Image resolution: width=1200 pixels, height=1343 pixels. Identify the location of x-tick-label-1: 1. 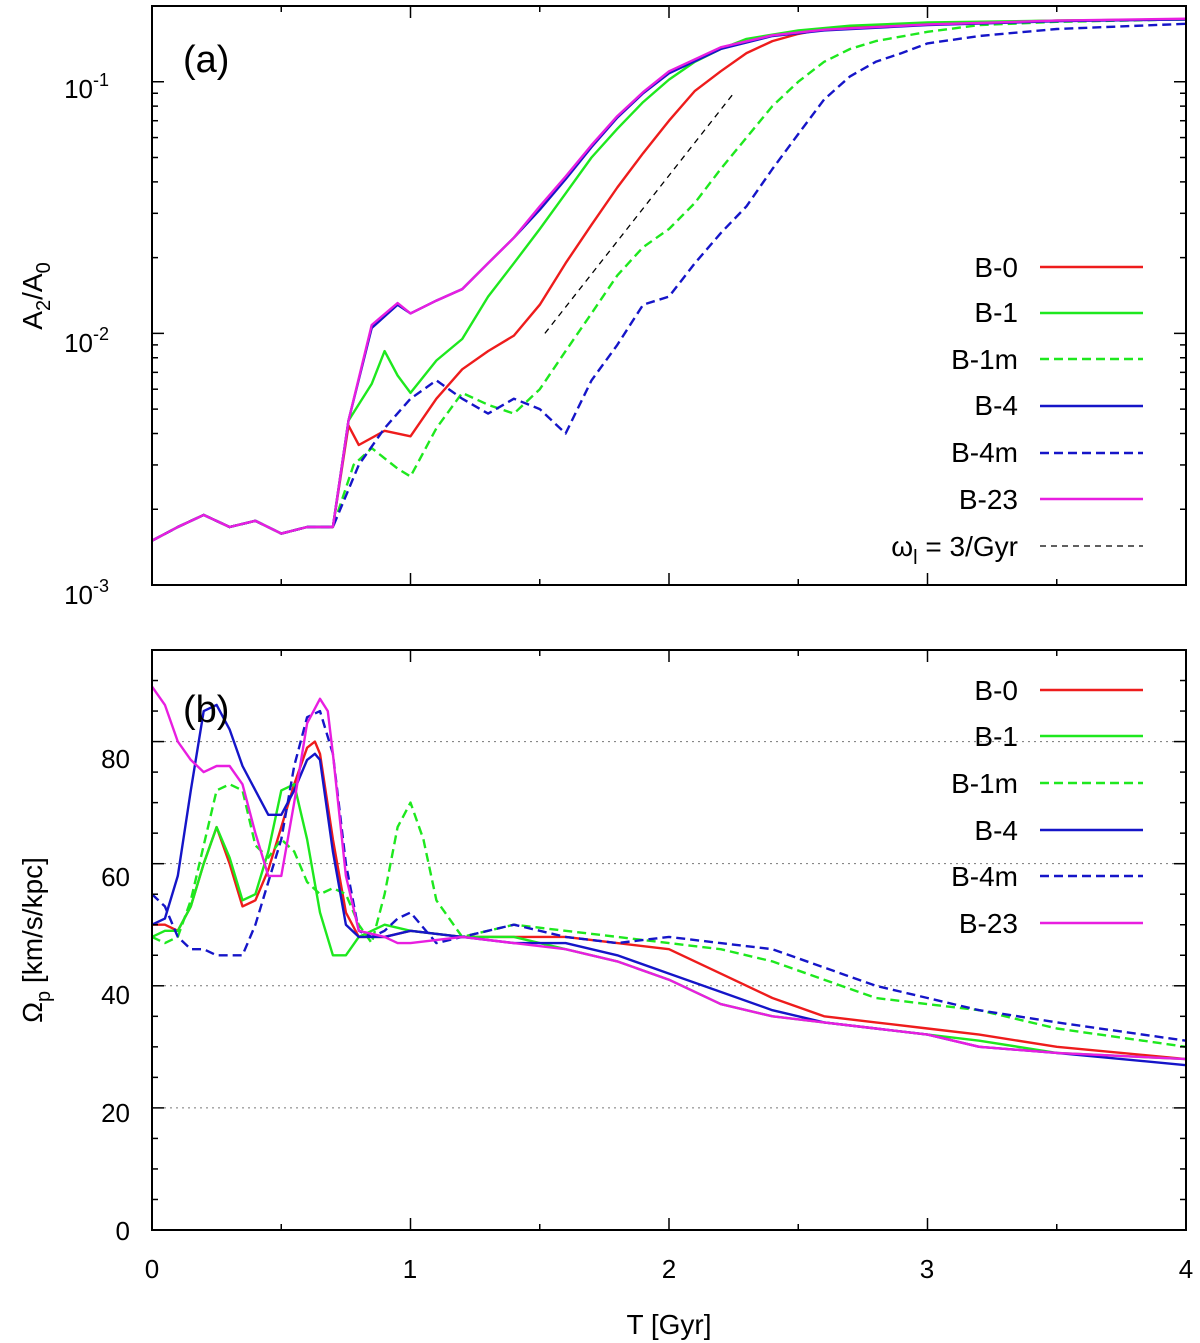
(410, 1269).